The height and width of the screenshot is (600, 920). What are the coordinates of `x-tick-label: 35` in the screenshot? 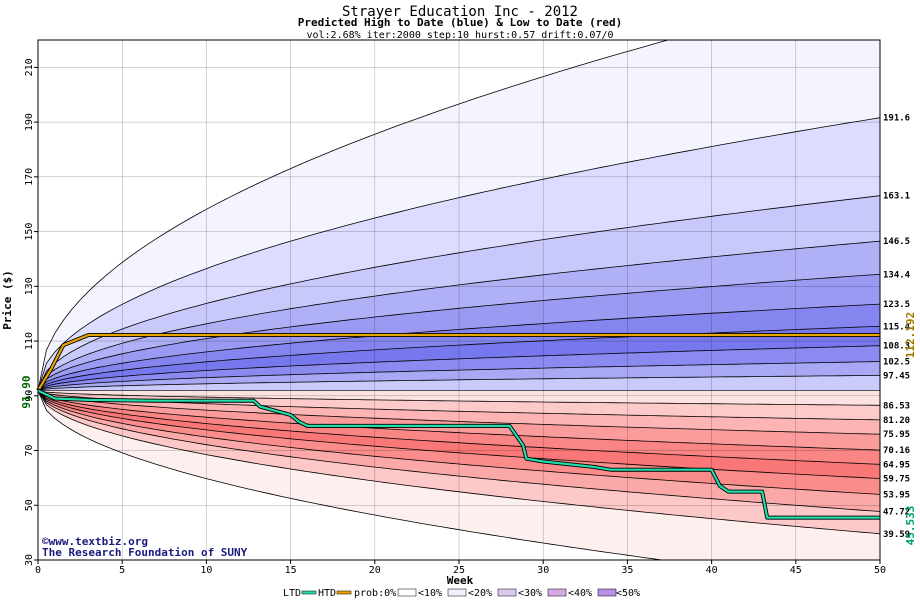 It's located at (627, 570).